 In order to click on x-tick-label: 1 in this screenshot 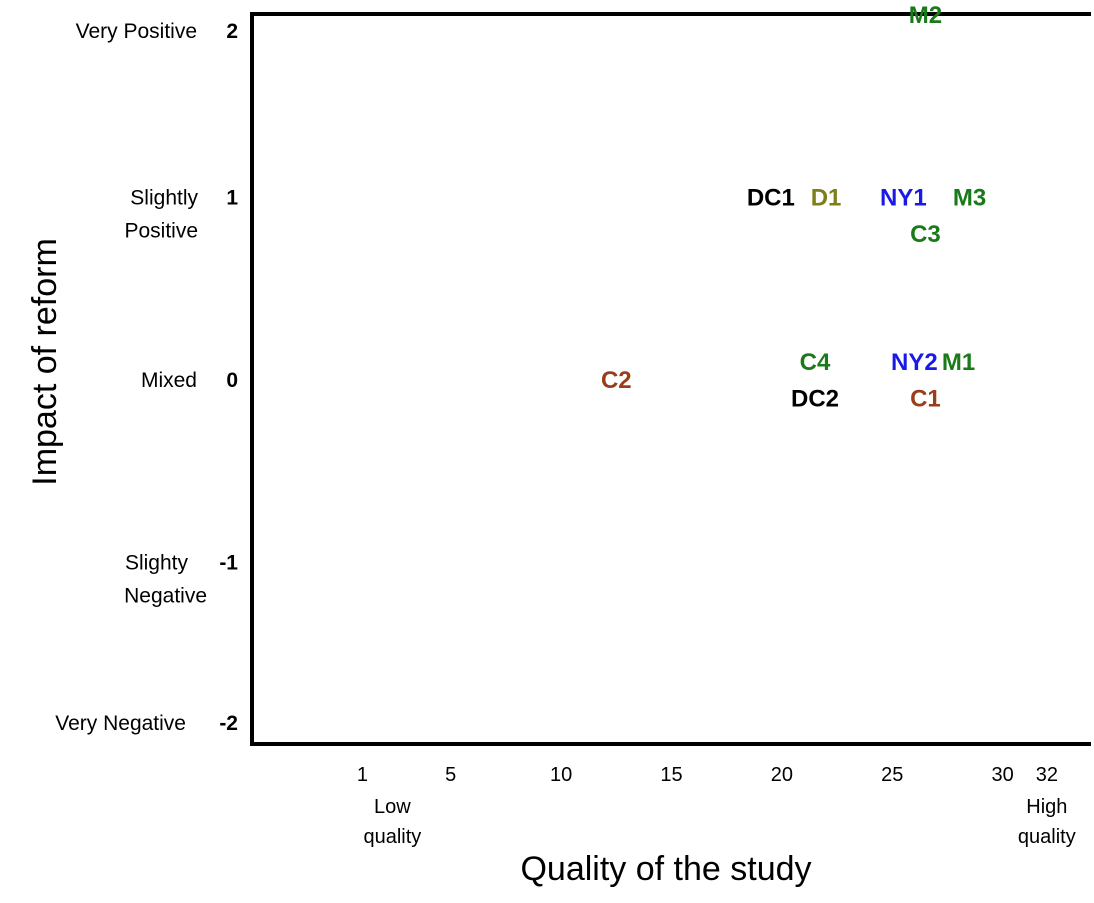, I will do `click(362, 775)`.